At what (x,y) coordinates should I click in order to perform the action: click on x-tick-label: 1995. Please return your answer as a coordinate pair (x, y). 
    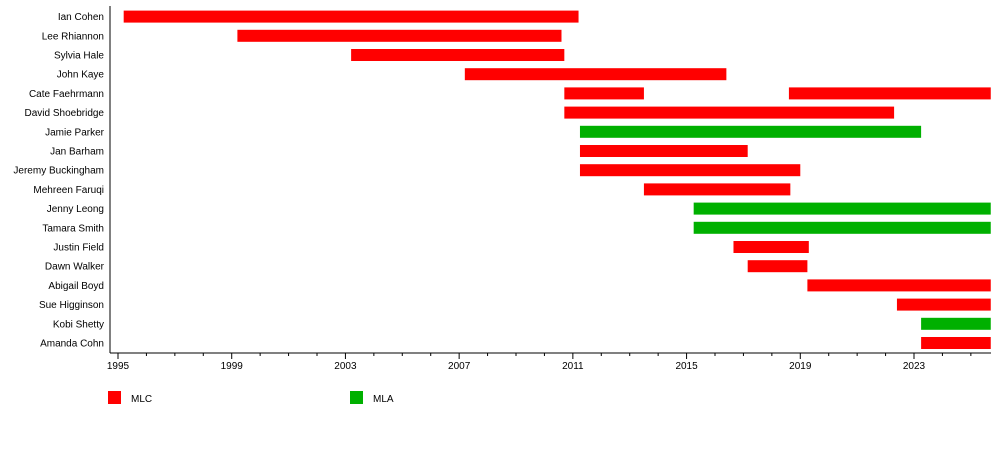
    Looking at the image, I should click on (118, 366).